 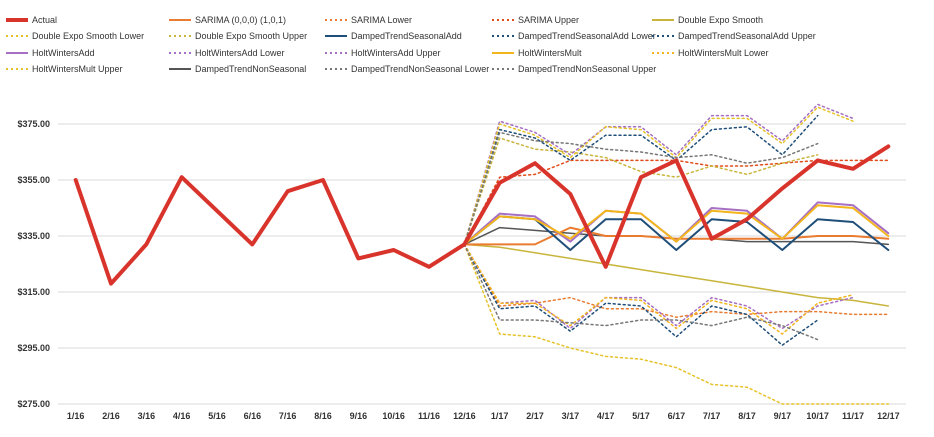 I want to click on x-tick-label: 3/16, so click(x=147, y=416).